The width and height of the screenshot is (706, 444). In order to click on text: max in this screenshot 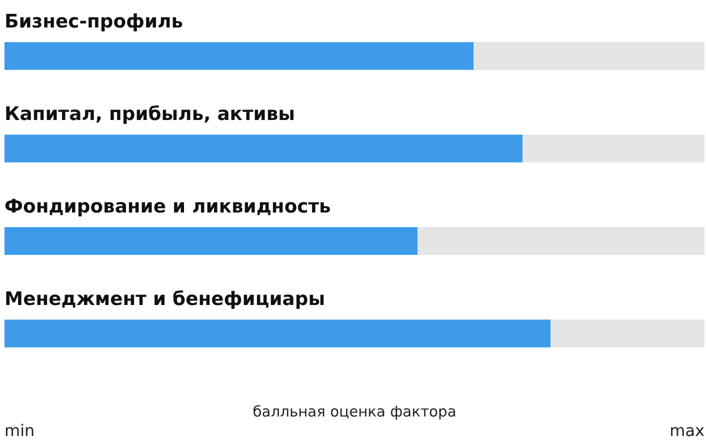, I will do `click(687, 430)`.